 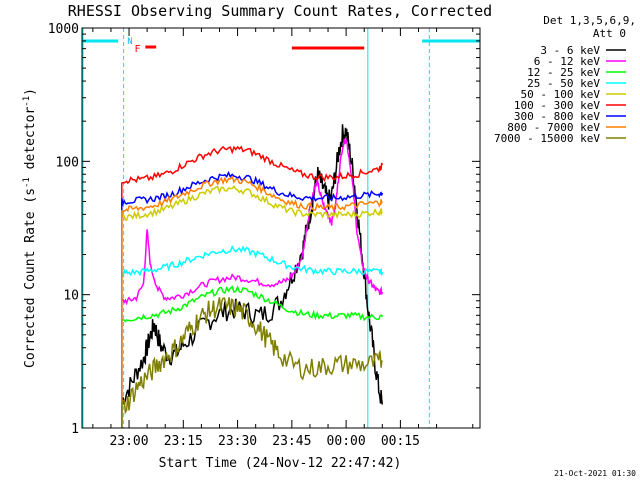 I want to click on flag-f-label: F, so click(x=137, y=49).